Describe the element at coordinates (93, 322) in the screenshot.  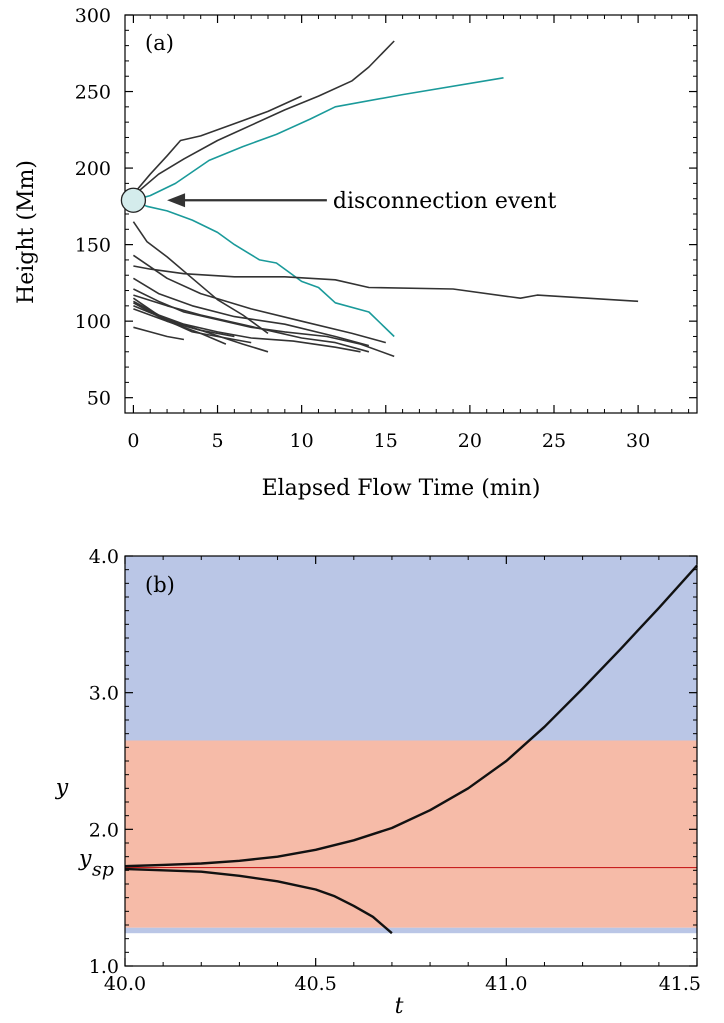
I see `y-tick-label-a: 100` at that location.